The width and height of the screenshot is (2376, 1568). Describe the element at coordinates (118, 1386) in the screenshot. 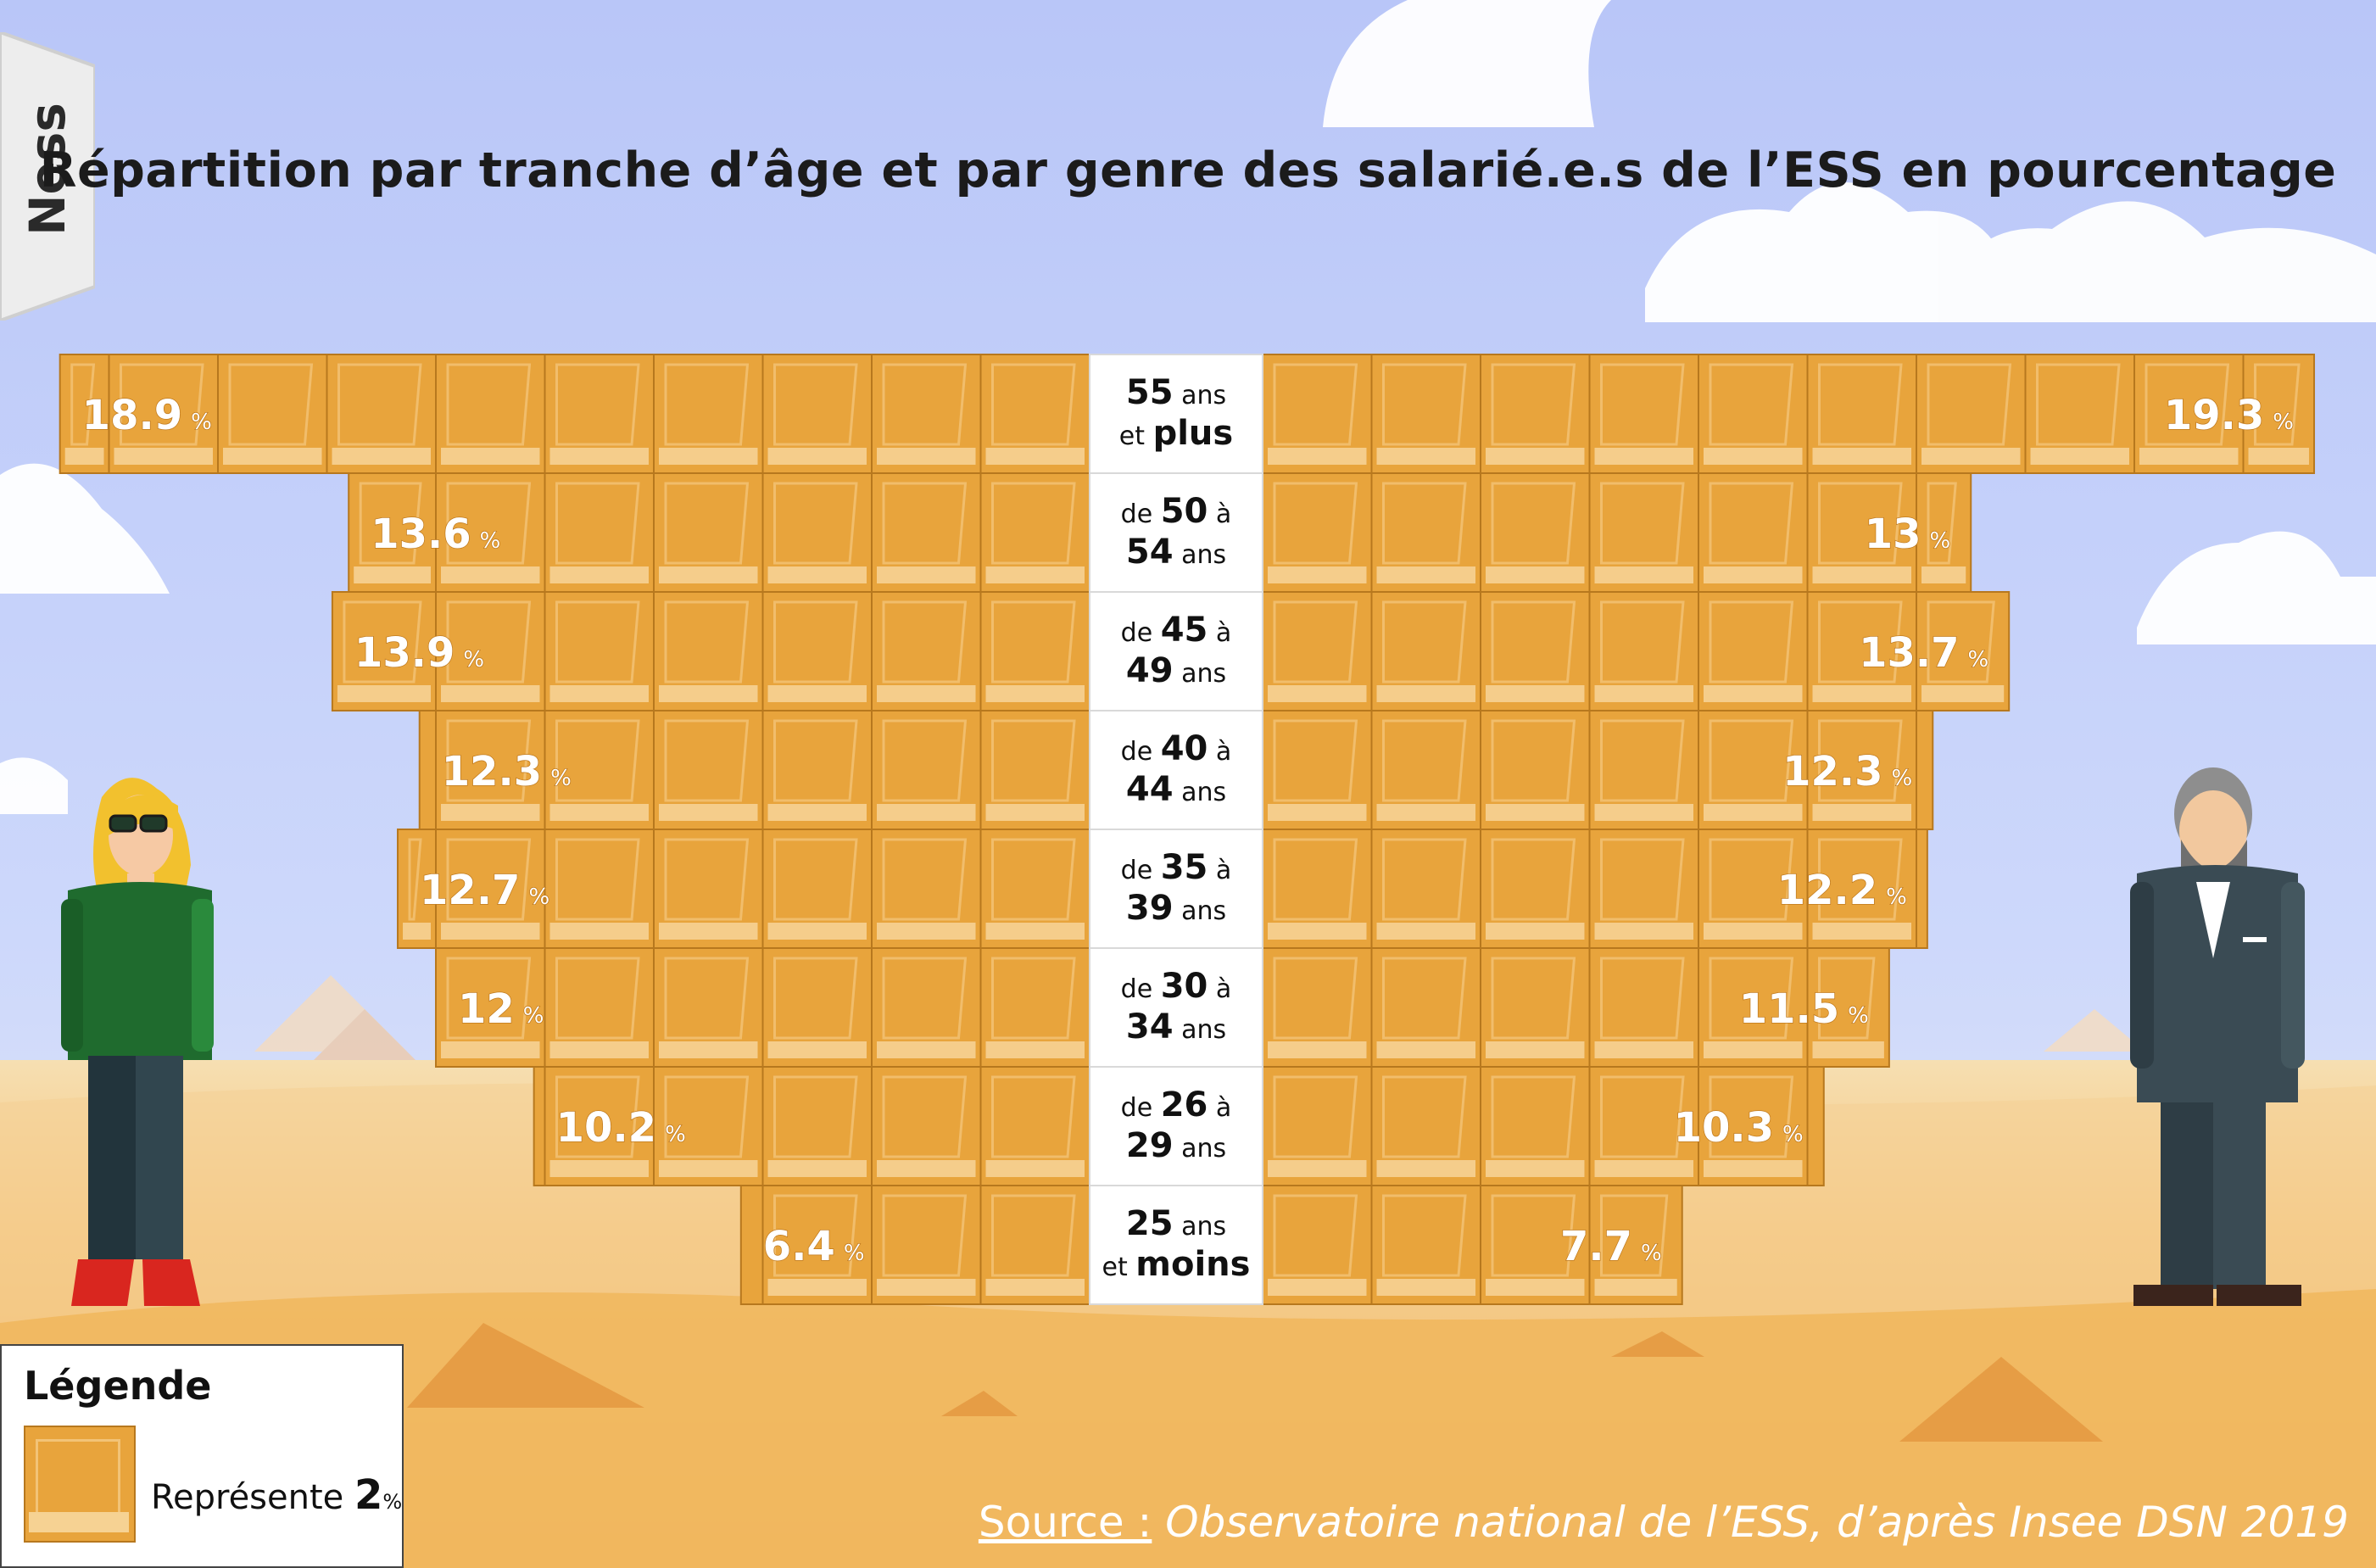

I see `legend-title: Légende` at that location.